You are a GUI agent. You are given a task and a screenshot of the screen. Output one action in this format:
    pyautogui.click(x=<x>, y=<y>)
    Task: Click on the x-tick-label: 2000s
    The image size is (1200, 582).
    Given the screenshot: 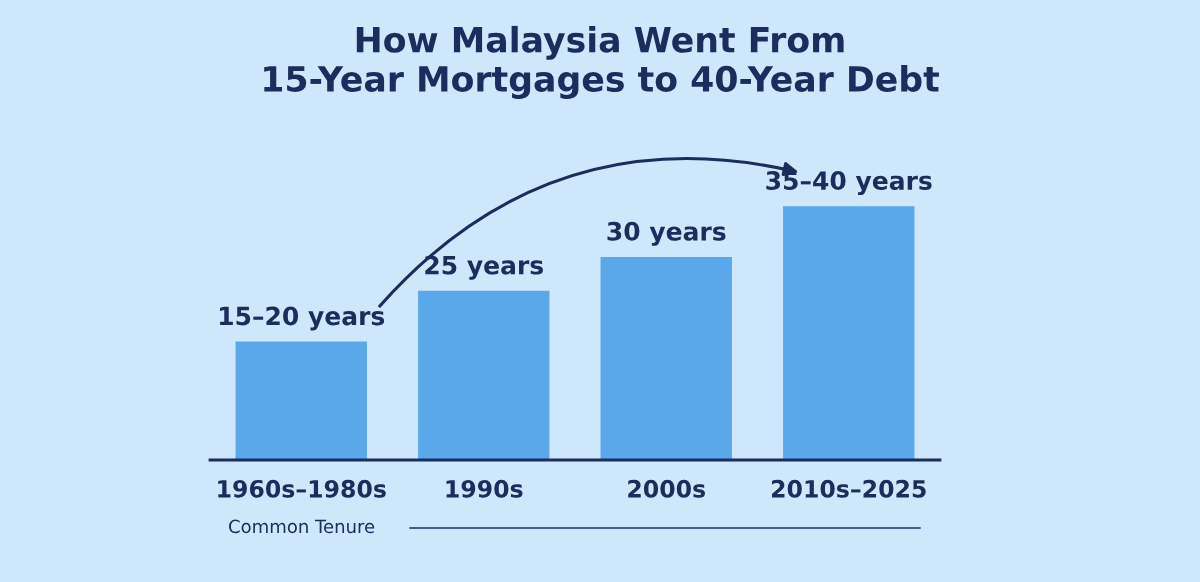 What is the action you would take?
    pyautogui.click(x=667, y=488)
    